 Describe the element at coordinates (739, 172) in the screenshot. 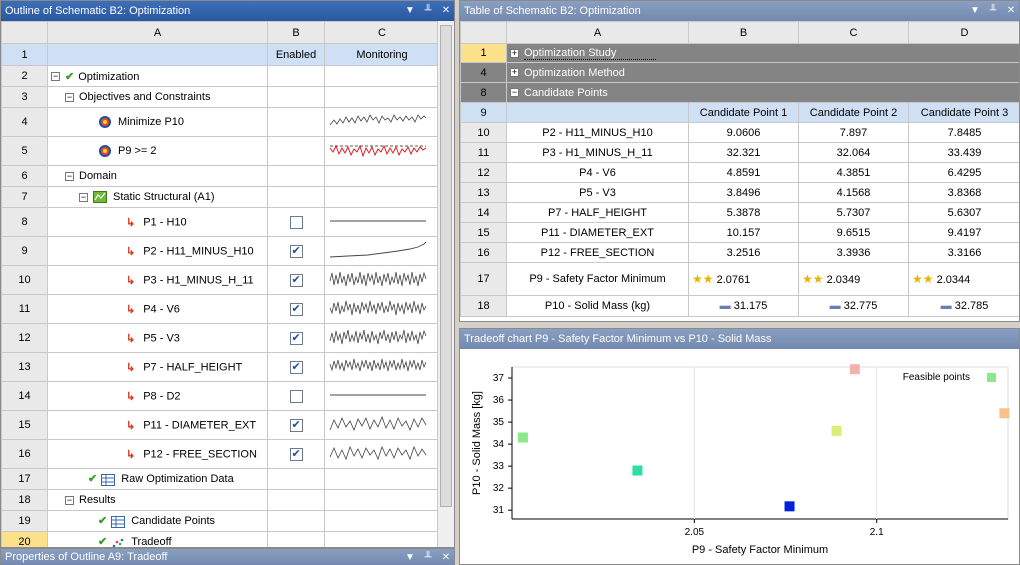

I see `table-row: 12 P4 - V6 4.8591 4.3851 6.4295` at that location.